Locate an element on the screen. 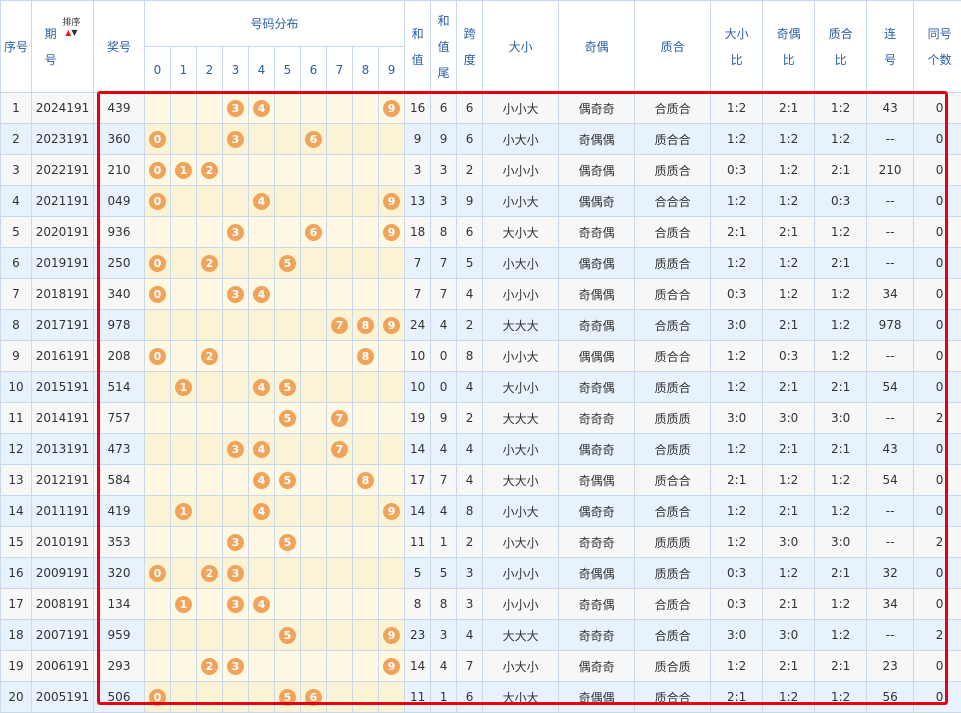  header-consecutive: 连号 is located at coordinates (890, 47).